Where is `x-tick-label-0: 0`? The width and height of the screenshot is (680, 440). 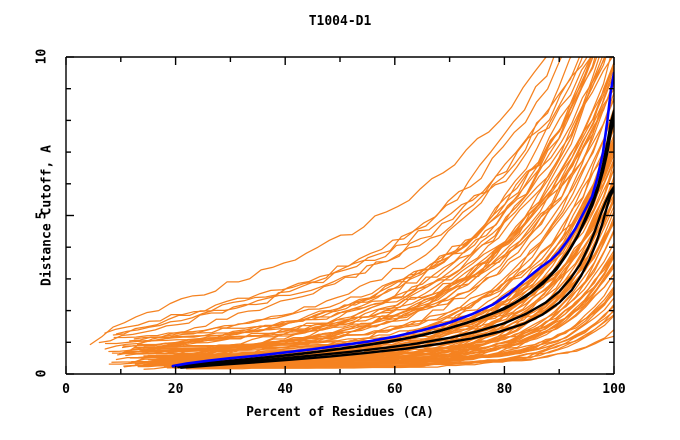
x-tick-label-0: 0 is located at coordinates (66, 389).